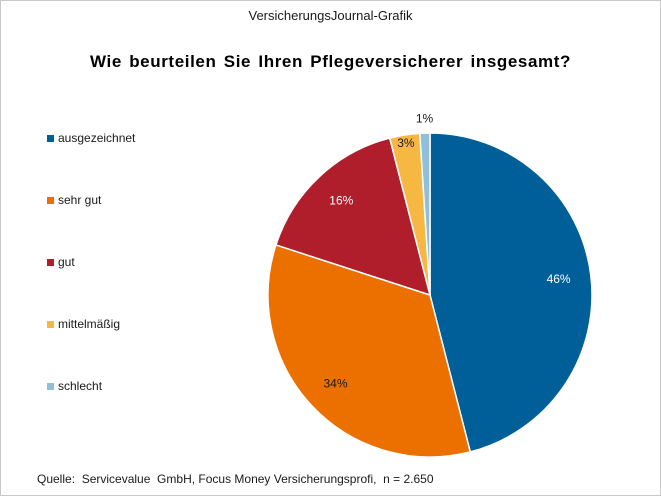  Describe the element at coordinates (406, 143) in the screenshot. I see `slice-value-label: 3%` at that location.